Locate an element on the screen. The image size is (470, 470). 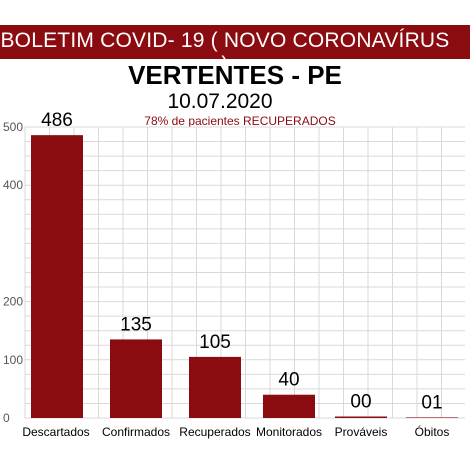
bar-confirmados is located at coordinates (136, 378).